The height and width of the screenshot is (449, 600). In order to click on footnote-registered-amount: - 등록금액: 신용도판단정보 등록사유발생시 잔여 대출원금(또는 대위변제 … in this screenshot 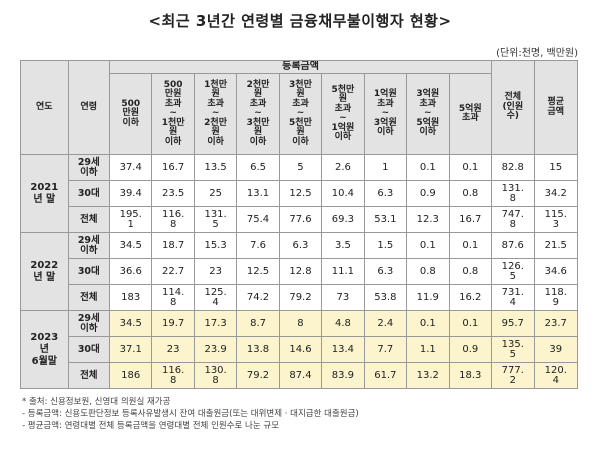, I will do `click(190, 414)`.